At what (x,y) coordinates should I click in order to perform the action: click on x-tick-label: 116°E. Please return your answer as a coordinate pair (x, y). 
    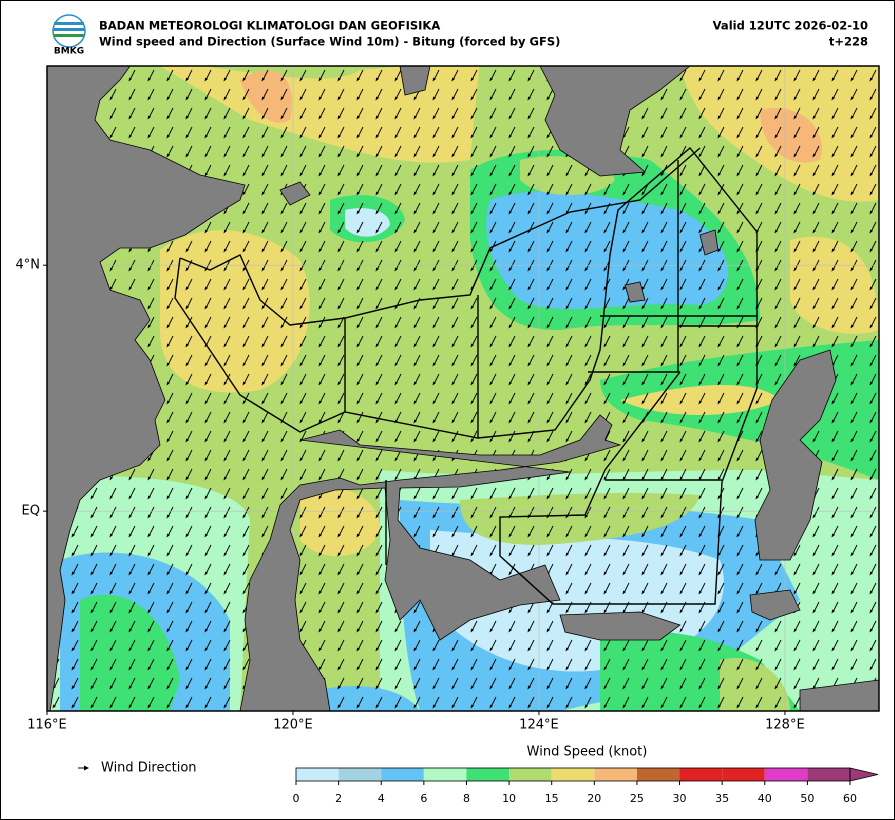
    Looking at the image, I should click on (47, 725).